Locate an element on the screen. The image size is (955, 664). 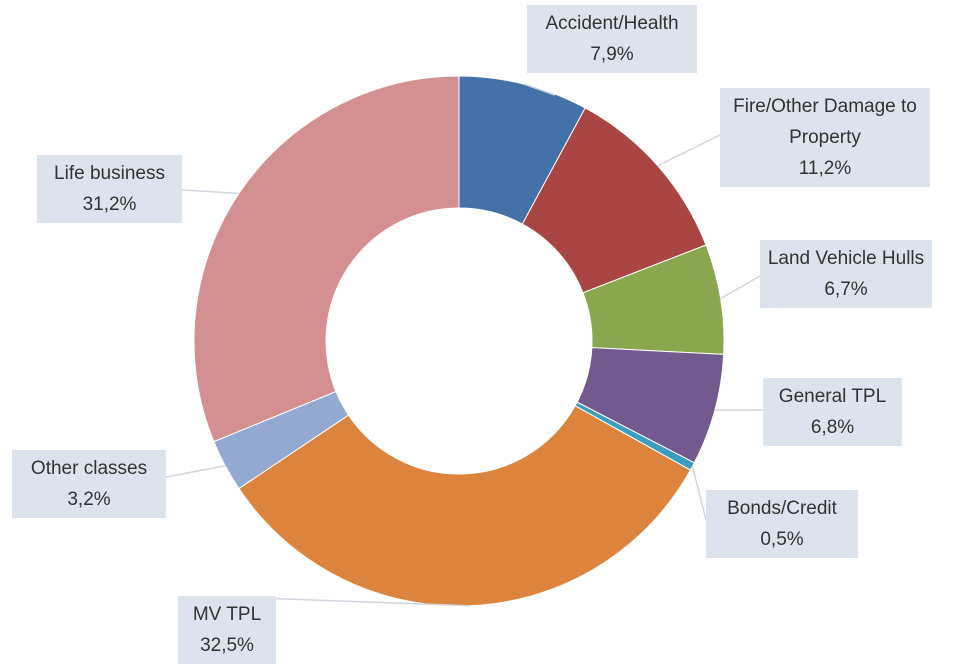
value-label: 6,7% is located at coordinates (846, 289).